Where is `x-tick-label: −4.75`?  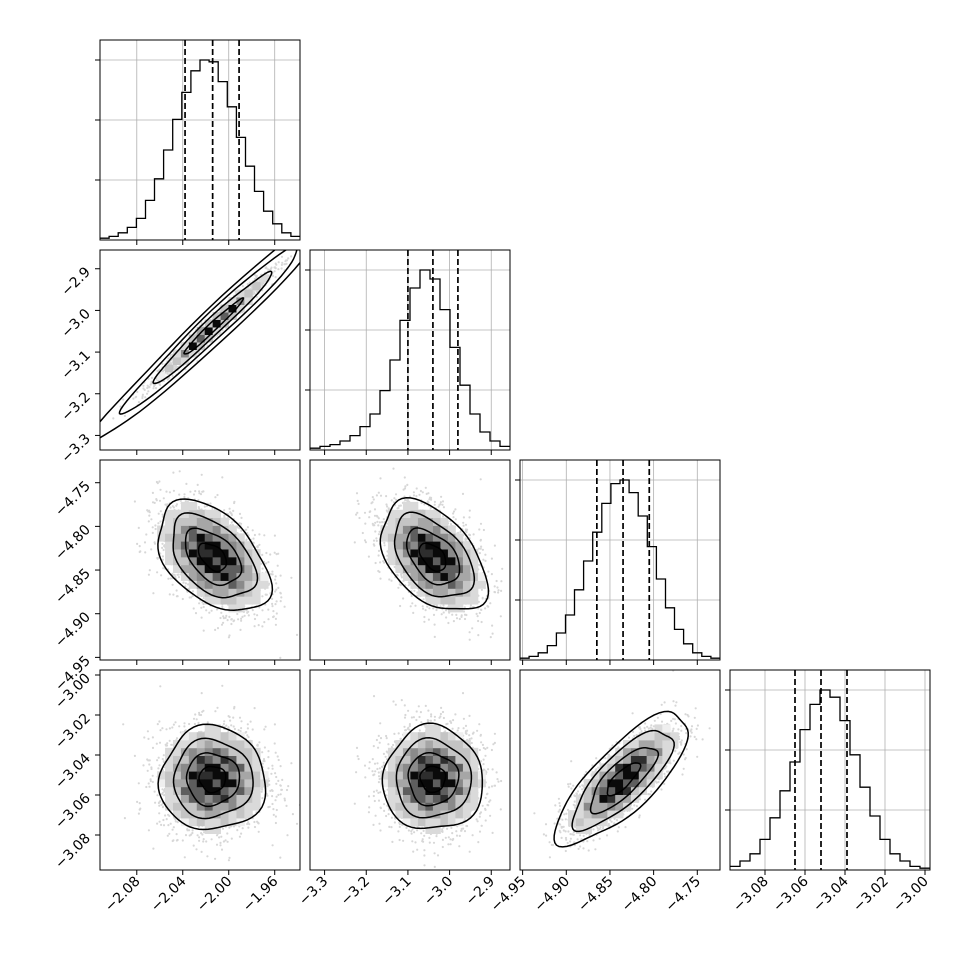
x-tick-label: −4.75 is located at coordinates (683, 895).